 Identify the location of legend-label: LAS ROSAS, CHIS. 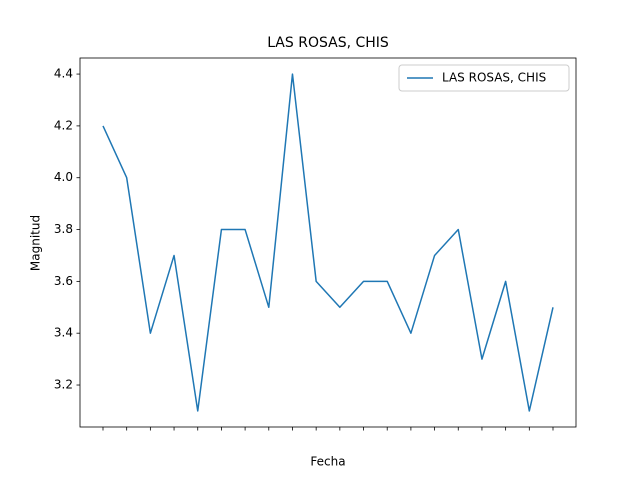
(494, 78).